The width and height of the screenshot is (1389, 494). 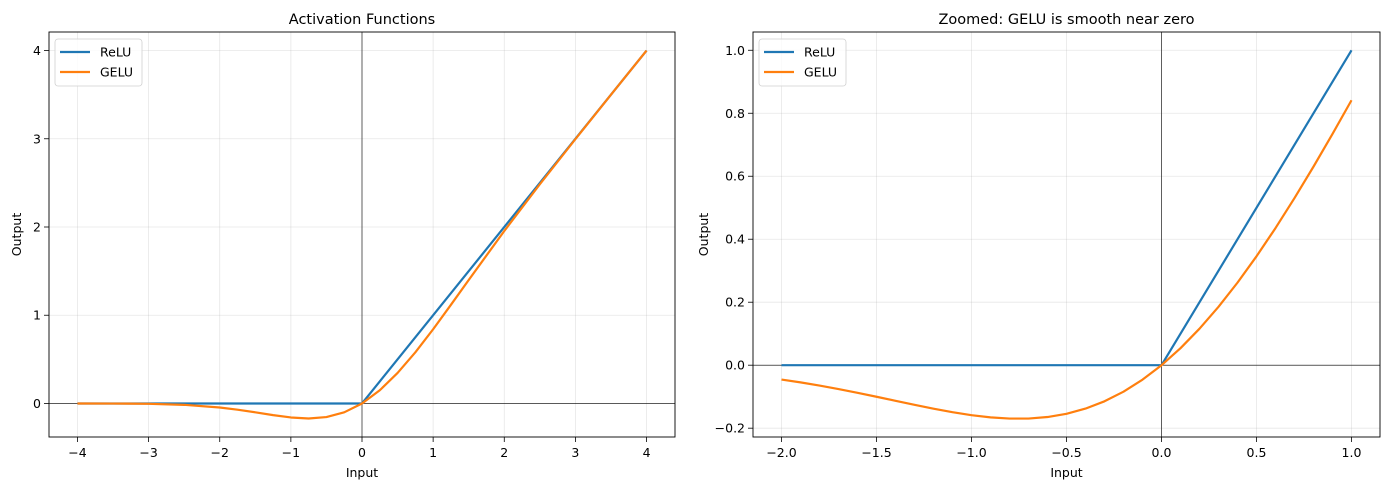 I want to click on y-tick-label: 0.0, so click(x=735, y=365).